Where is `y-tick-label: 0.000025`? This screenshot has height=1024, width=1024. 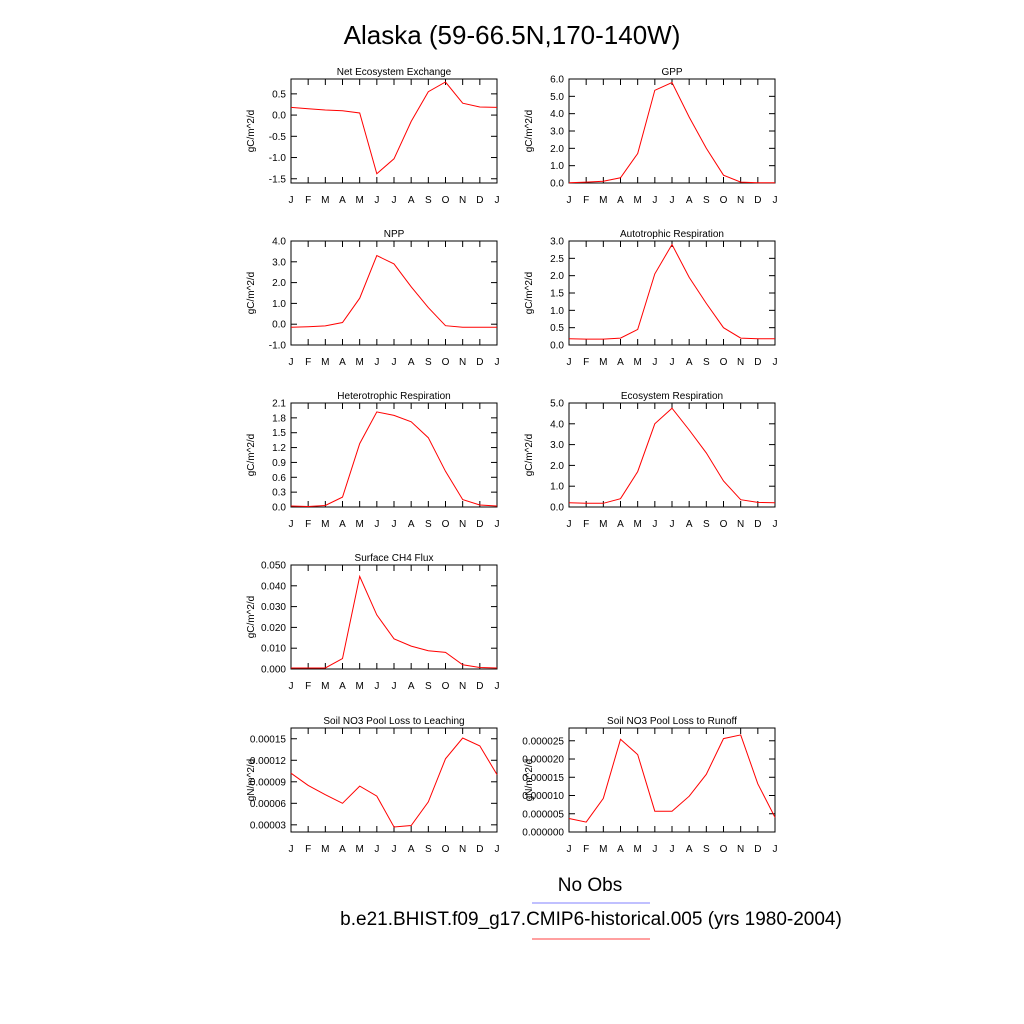 y-tick-label: 0.000025 is located at coordinates (543, 741).